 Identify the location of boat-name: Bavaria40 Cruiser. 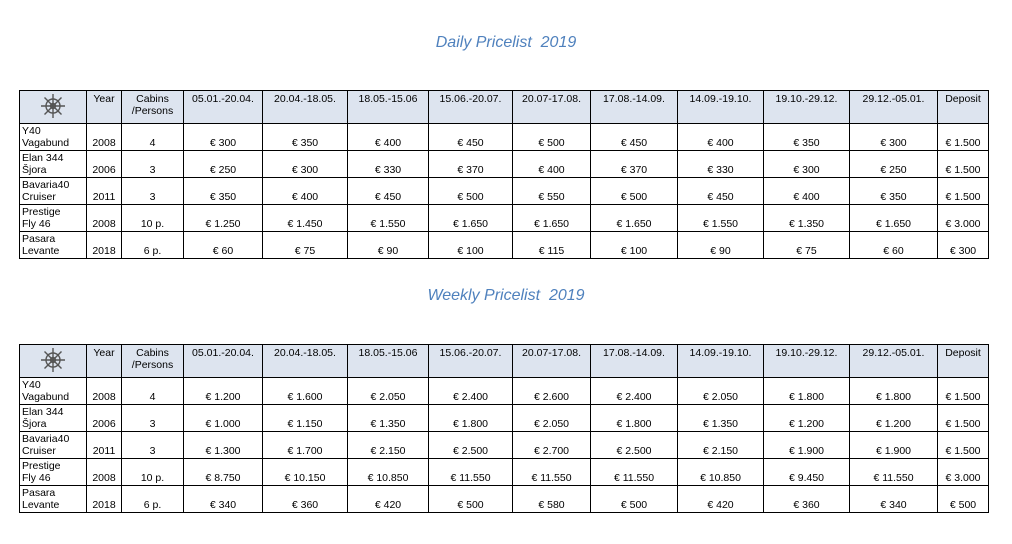
(53, 191).